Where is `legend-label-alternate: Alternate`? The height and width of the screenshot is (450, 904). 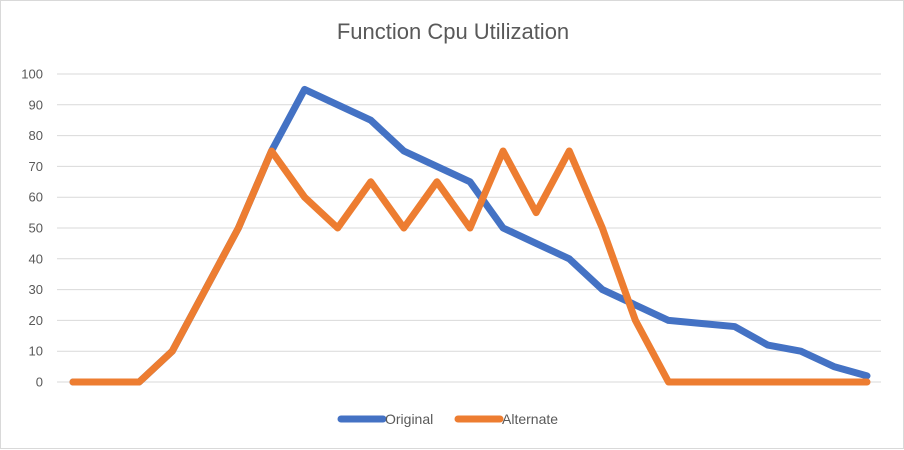
legend-label-alternate: Alternate is located at coordinates (530, 419).